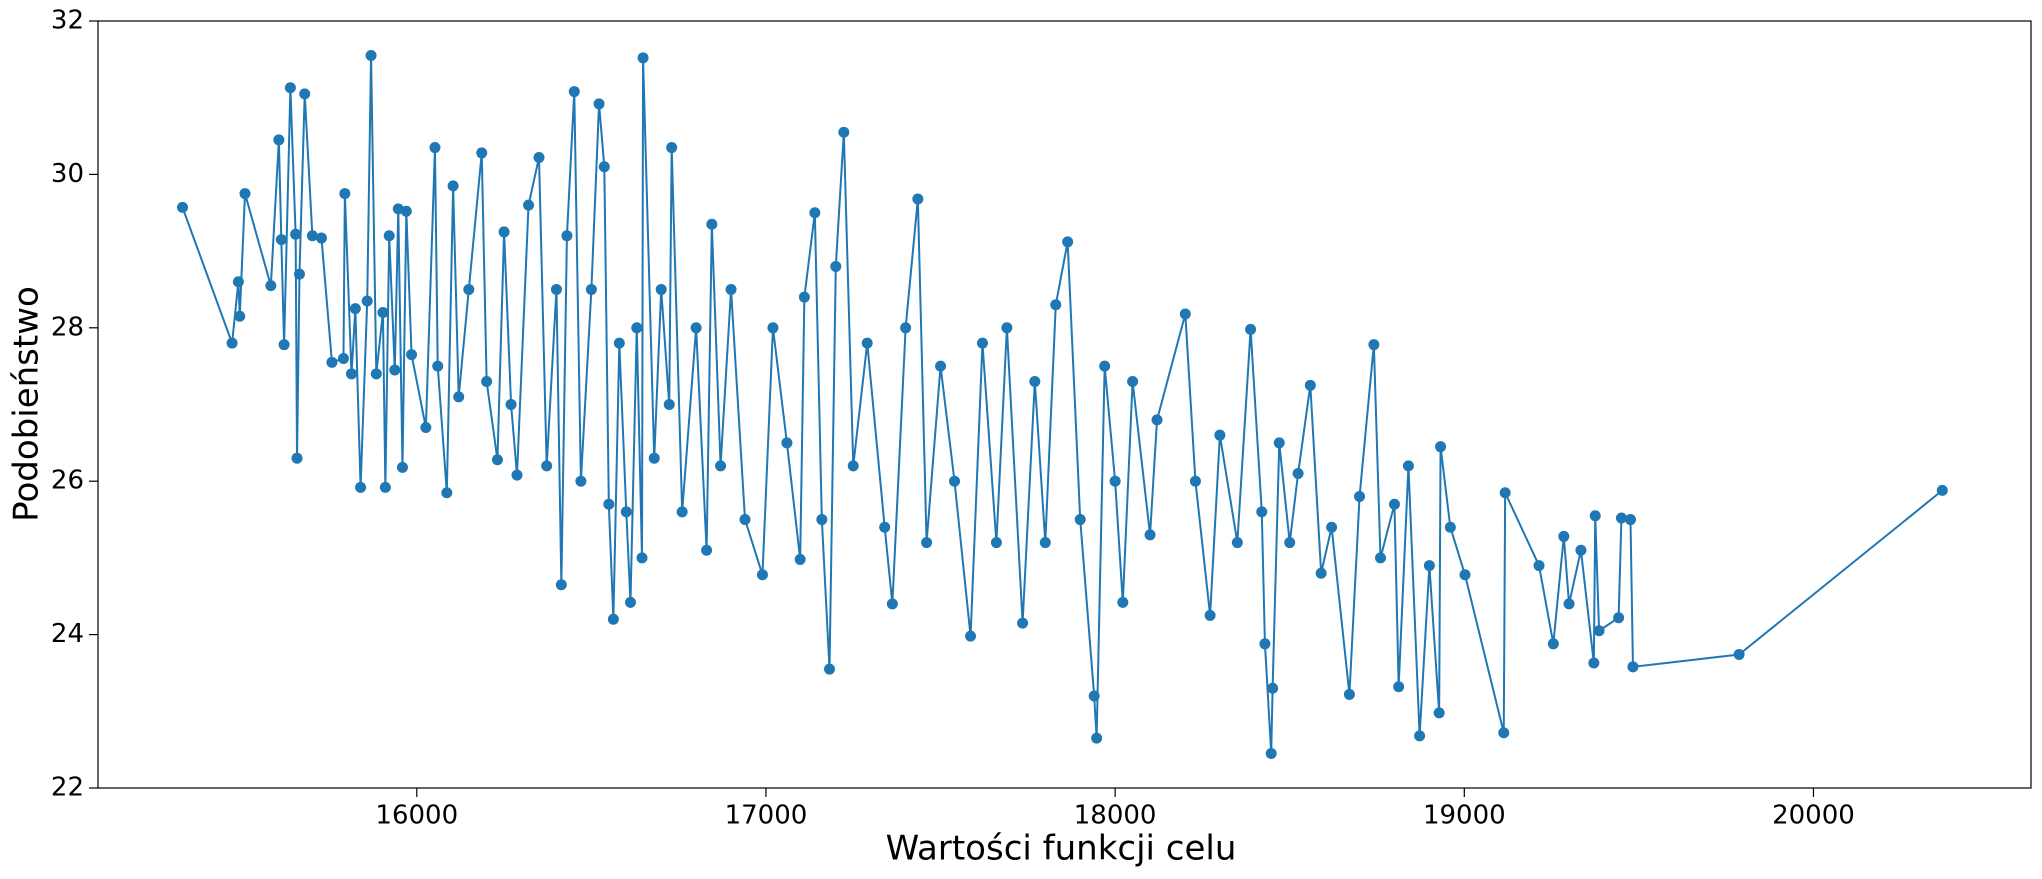  Describe the element at coordinates (27, 404) in the screenshot. I see `y-axis-label: Podobieństwo` at that location.